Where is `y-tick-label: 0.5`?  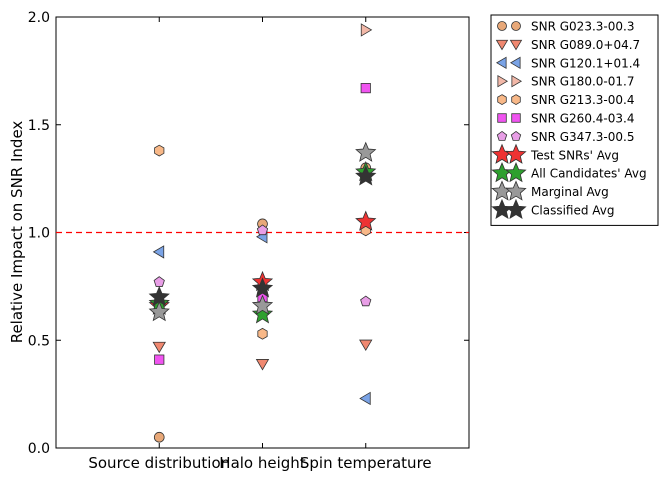
y-tick-label: 0.5 is located at coordinates (39, 341).